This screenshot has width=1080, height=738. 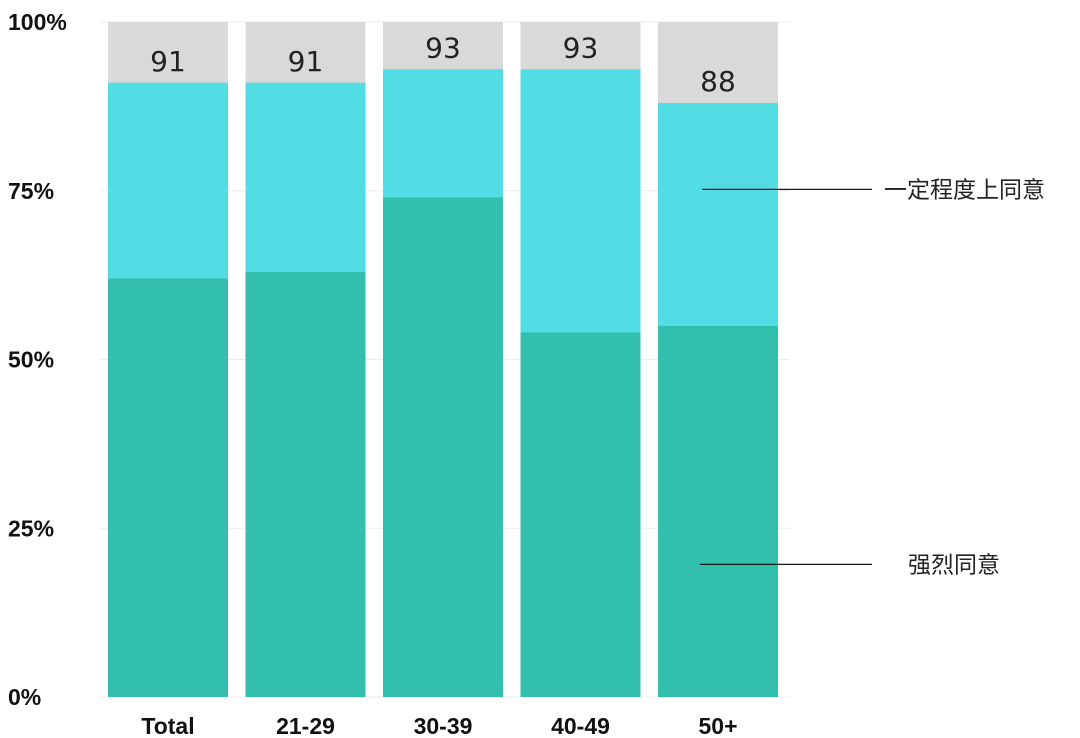 What do you see at coordinates (37, 22) in the screenshot?
I see `y-tick-label: 100%` at bounding box center [37, 22].